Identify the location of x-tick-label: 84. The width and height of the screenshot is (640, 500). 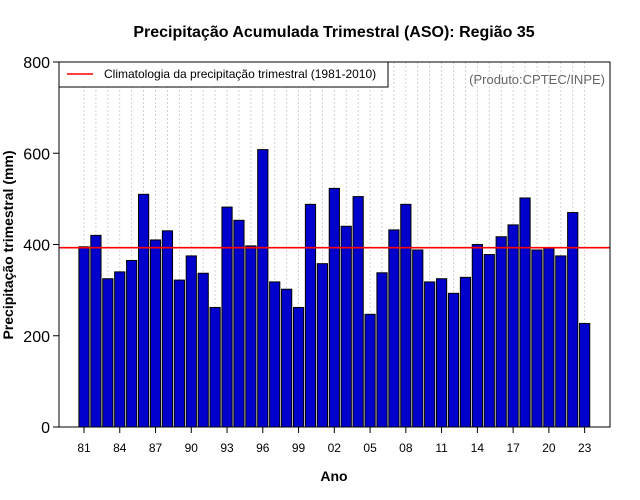
(120, 448).